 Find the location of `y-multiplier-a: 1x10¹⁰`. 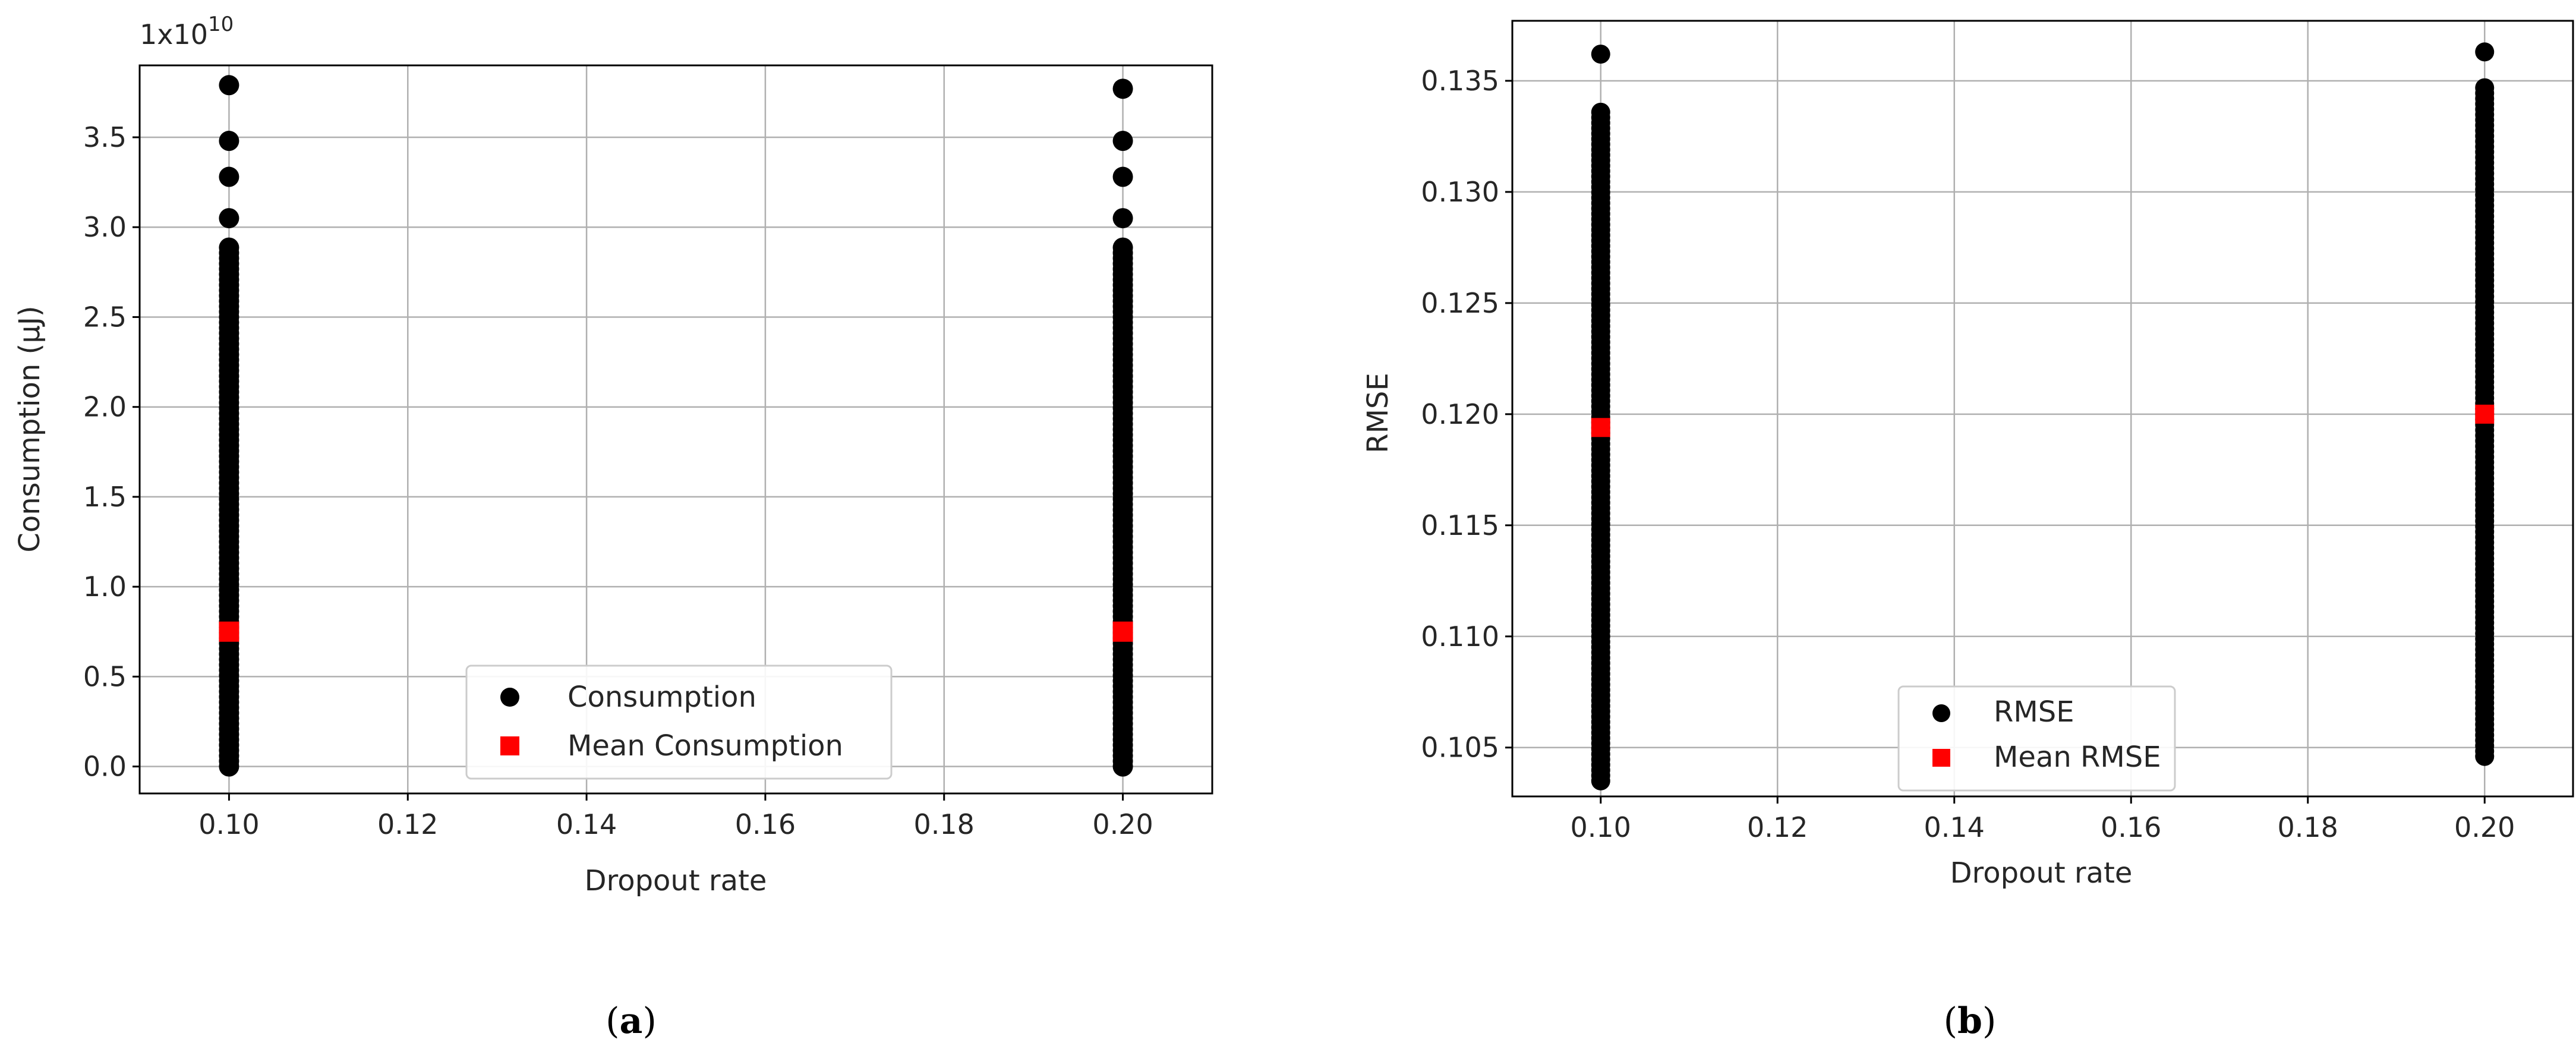

y-multiplier-a: 1x10¹⁰ is located at coordinates (187, 31).